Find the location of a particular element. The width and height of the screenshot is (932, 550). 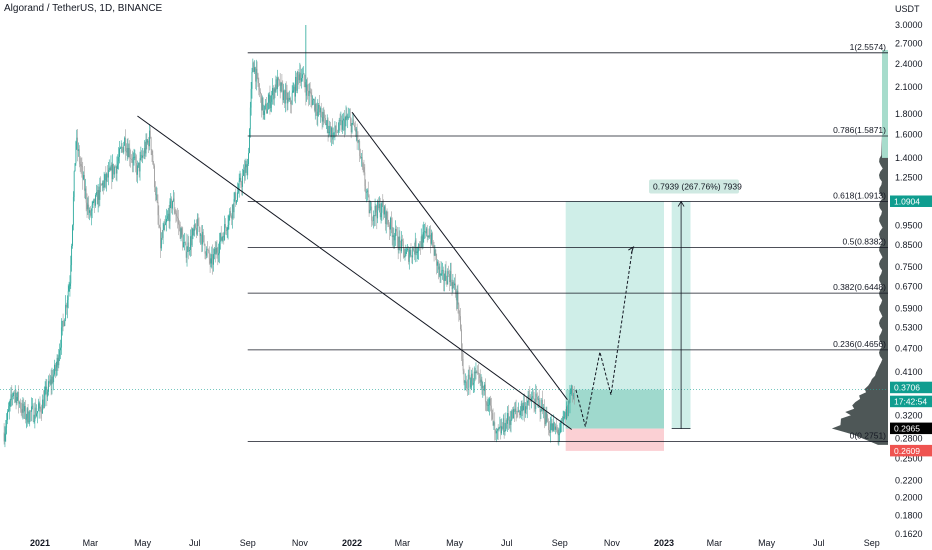

fib-level-label: 0.5(0.8382) is located at coordinates (865, 241).